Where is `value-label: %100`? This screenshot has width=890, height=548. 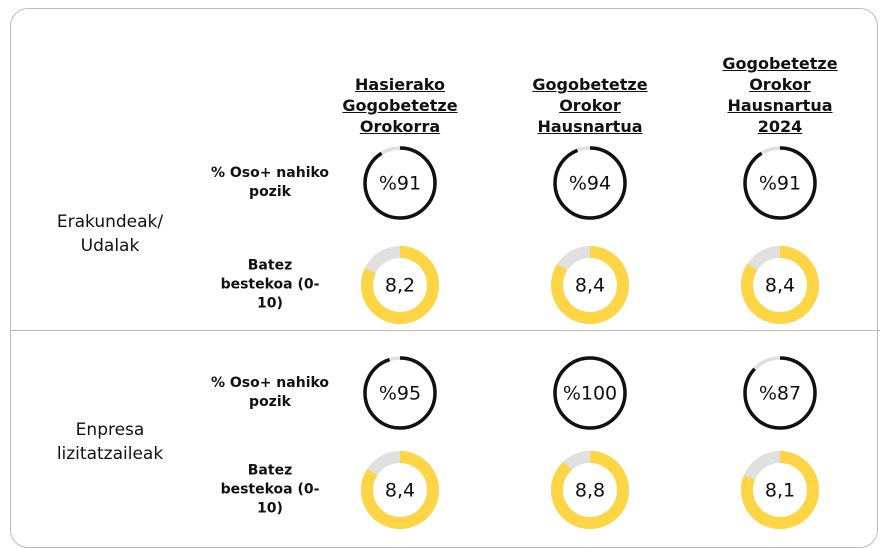 value-label: %100 is located at coordinates (590, 394).